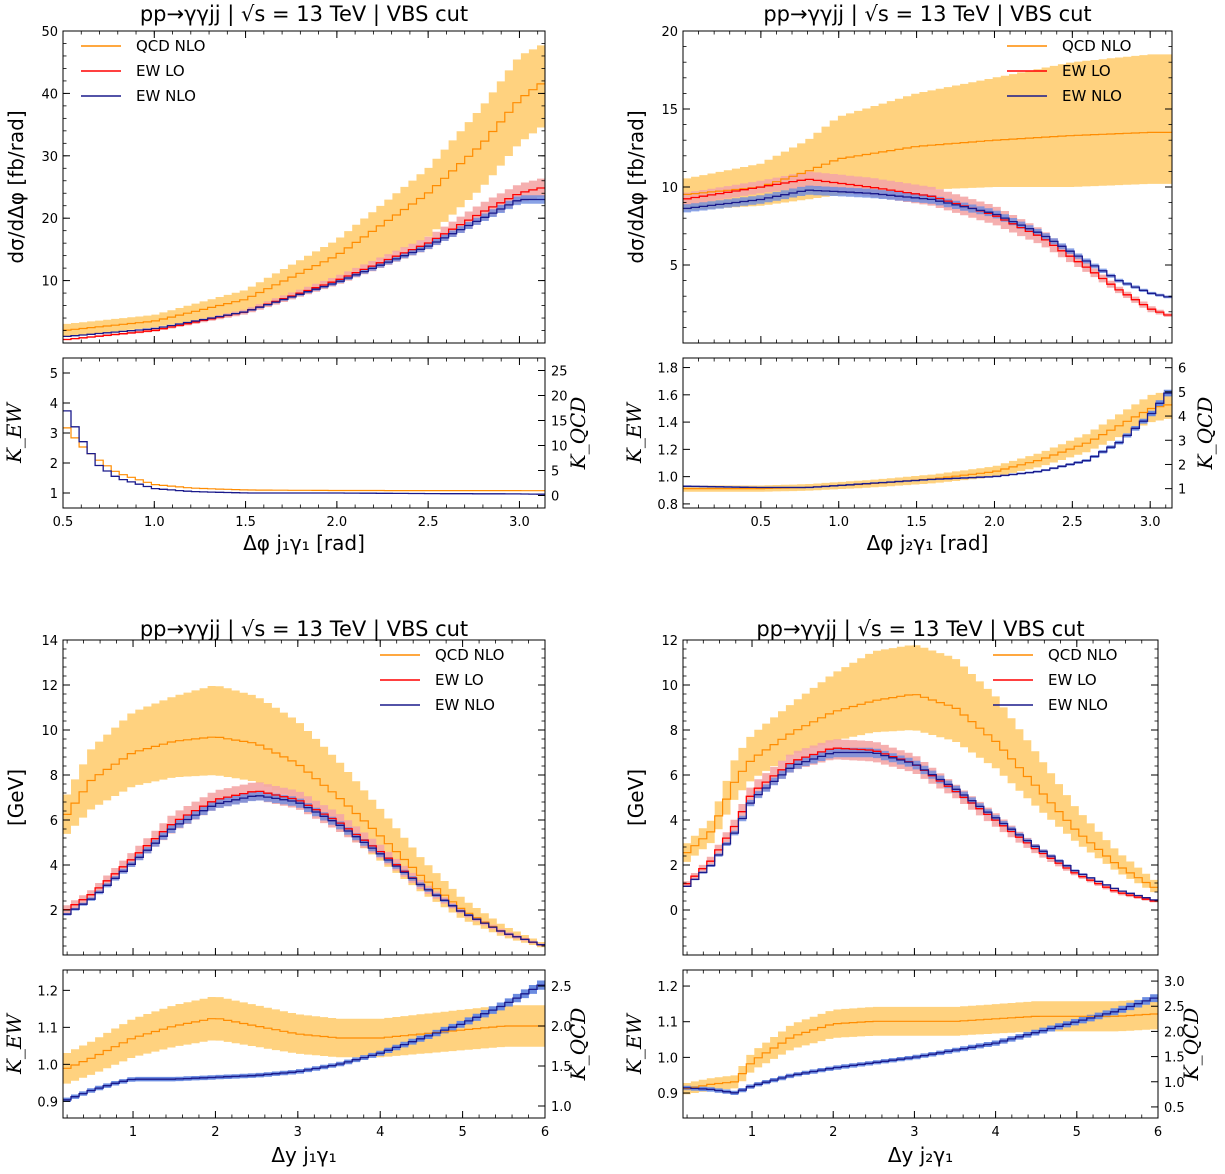 Image resolution: width=1225 pixels, height=1174 pixels. I want to click on qcd-nlo-band, so click(304, 817).